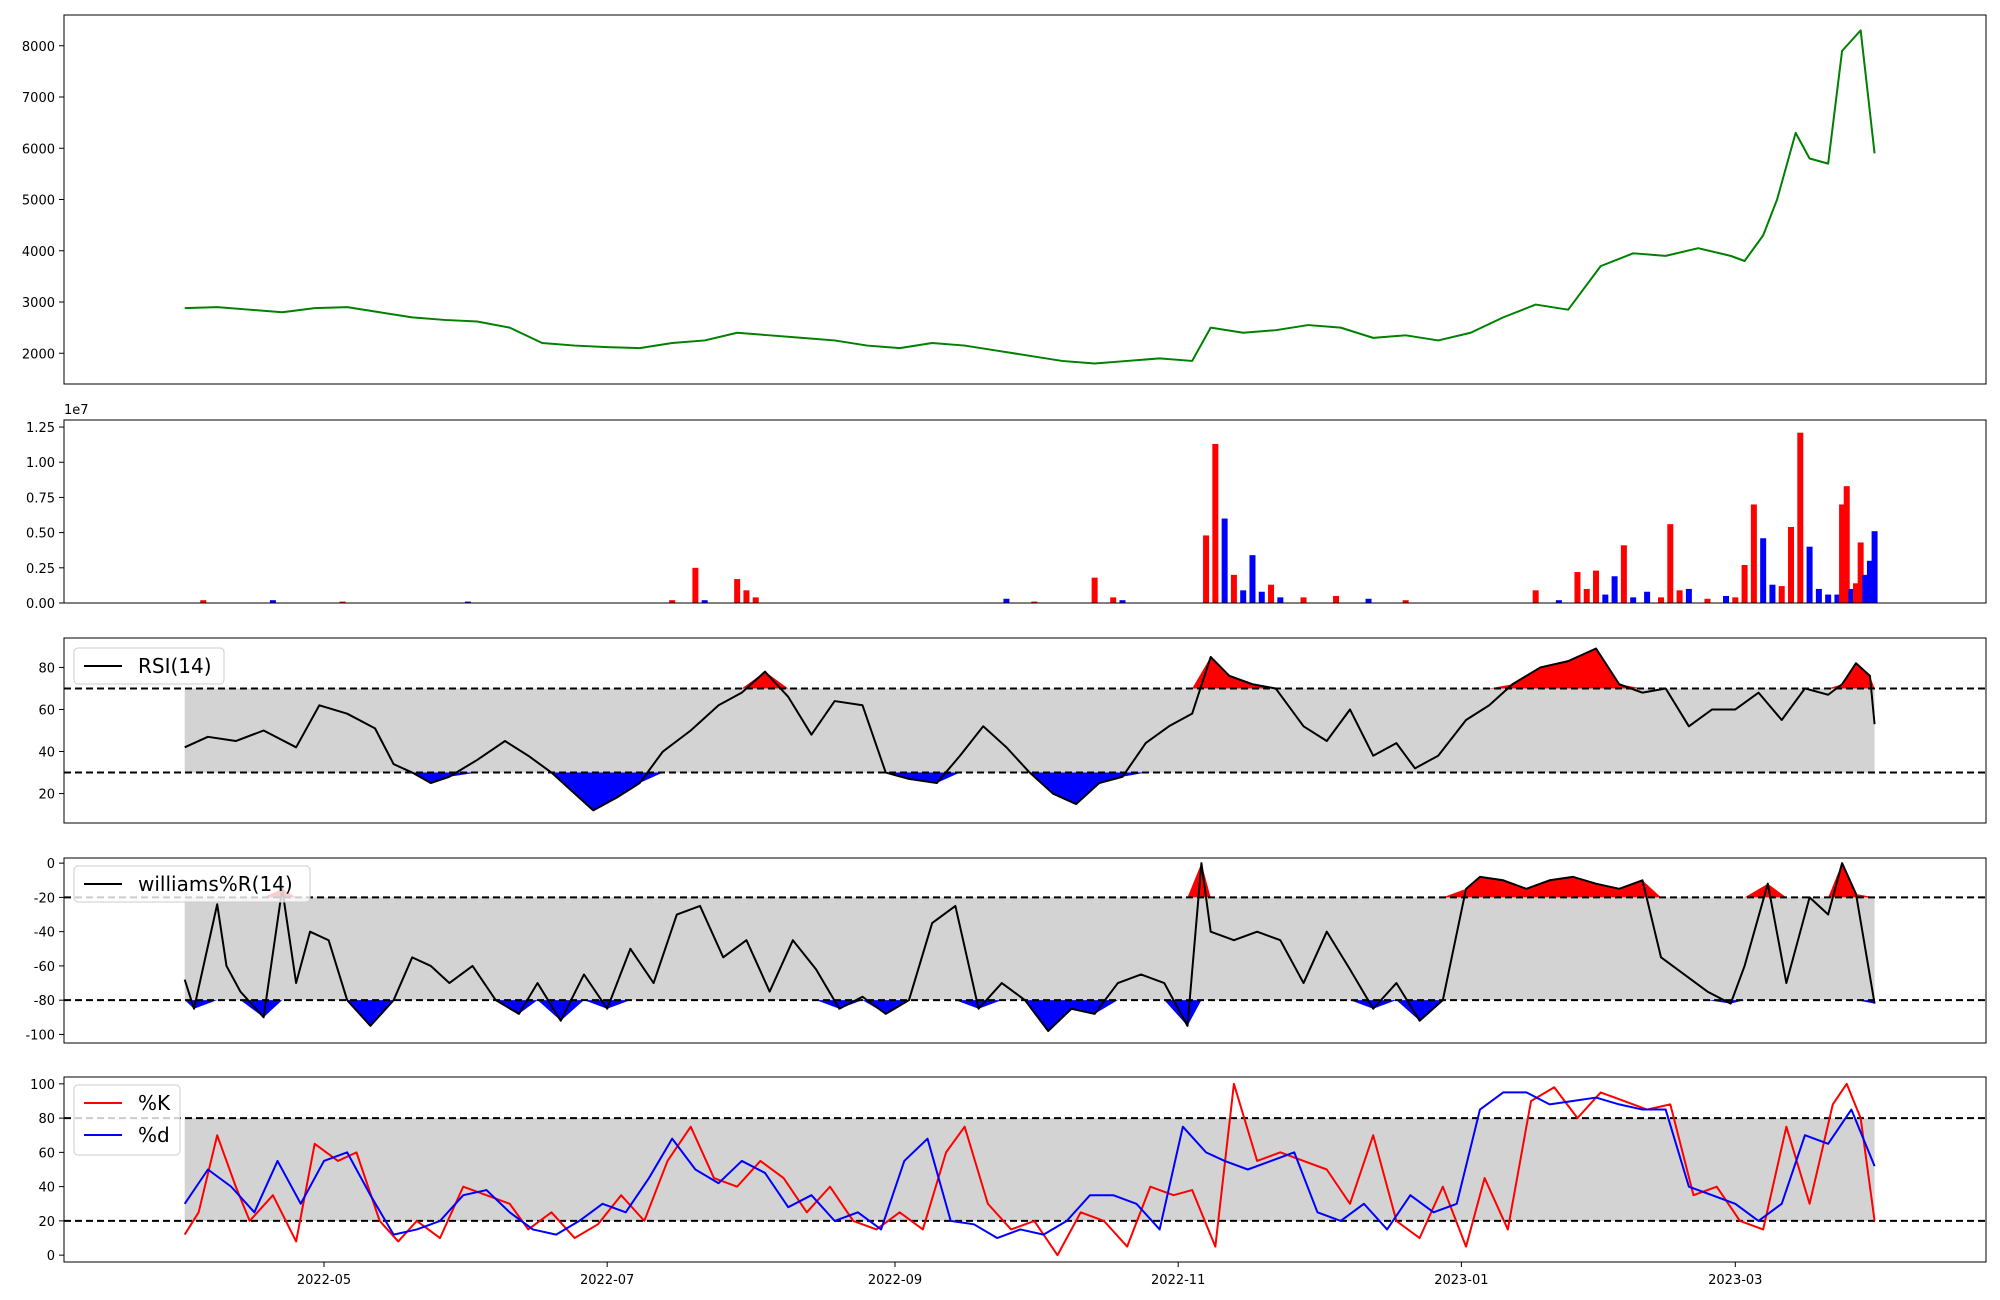  I want to click on y-tick-label: 4000, so click(38, 252).